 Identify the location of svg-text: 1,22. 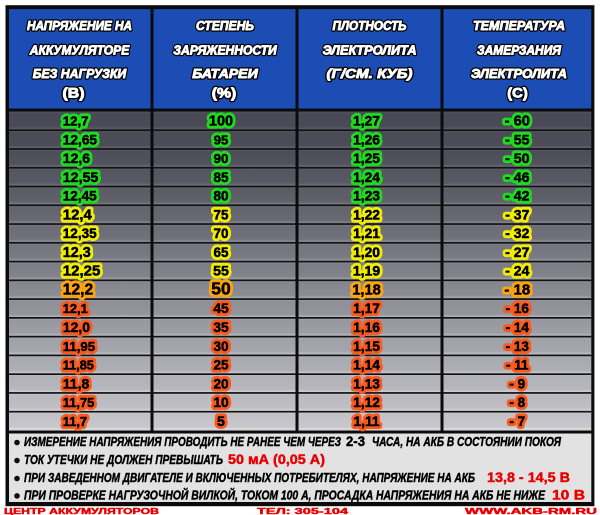
(366, 214).